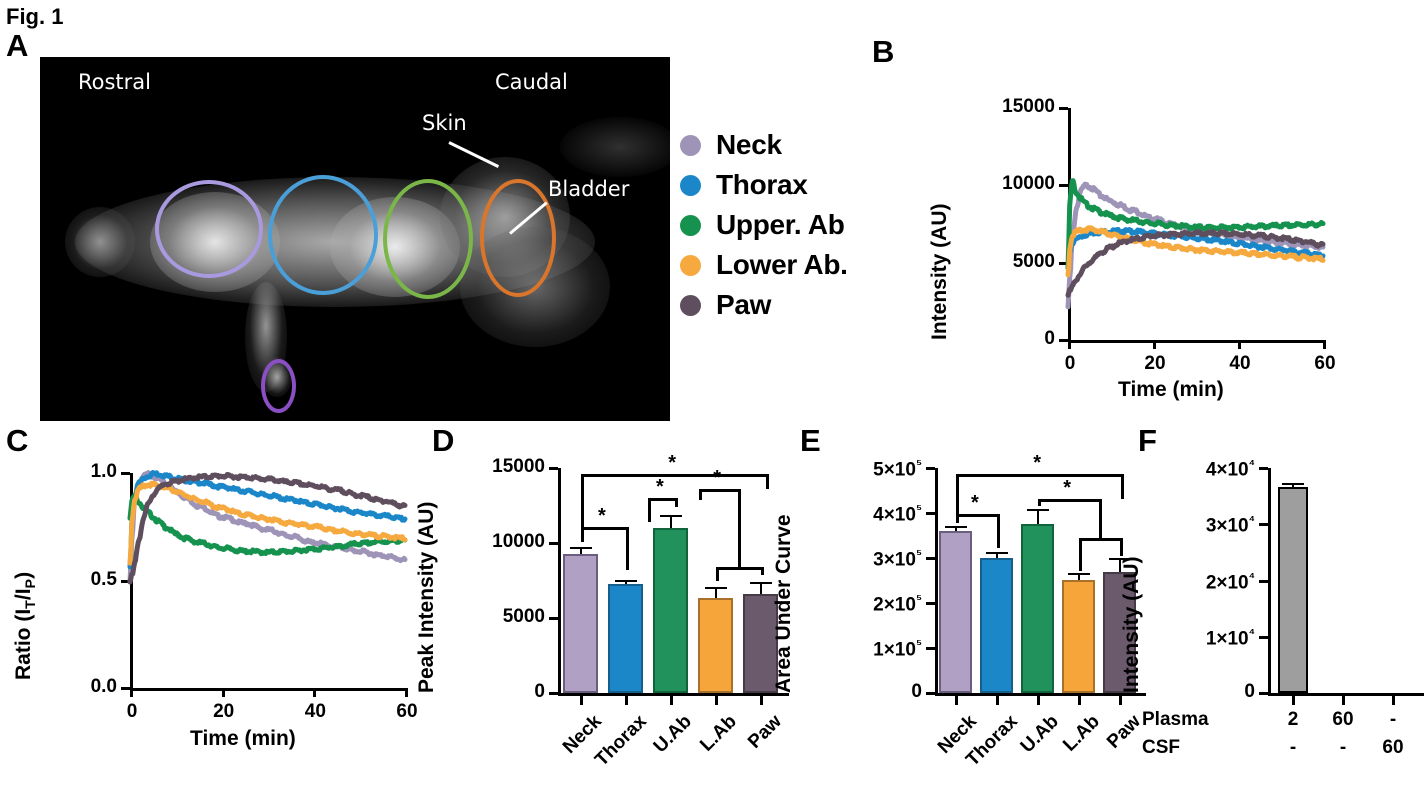 This screenshot has height=797, width=1427. What do you see at coordinates (690, 265) in the screenshot?
I see `legend-swatch-lower-ab` at bounding box center [690, 265].